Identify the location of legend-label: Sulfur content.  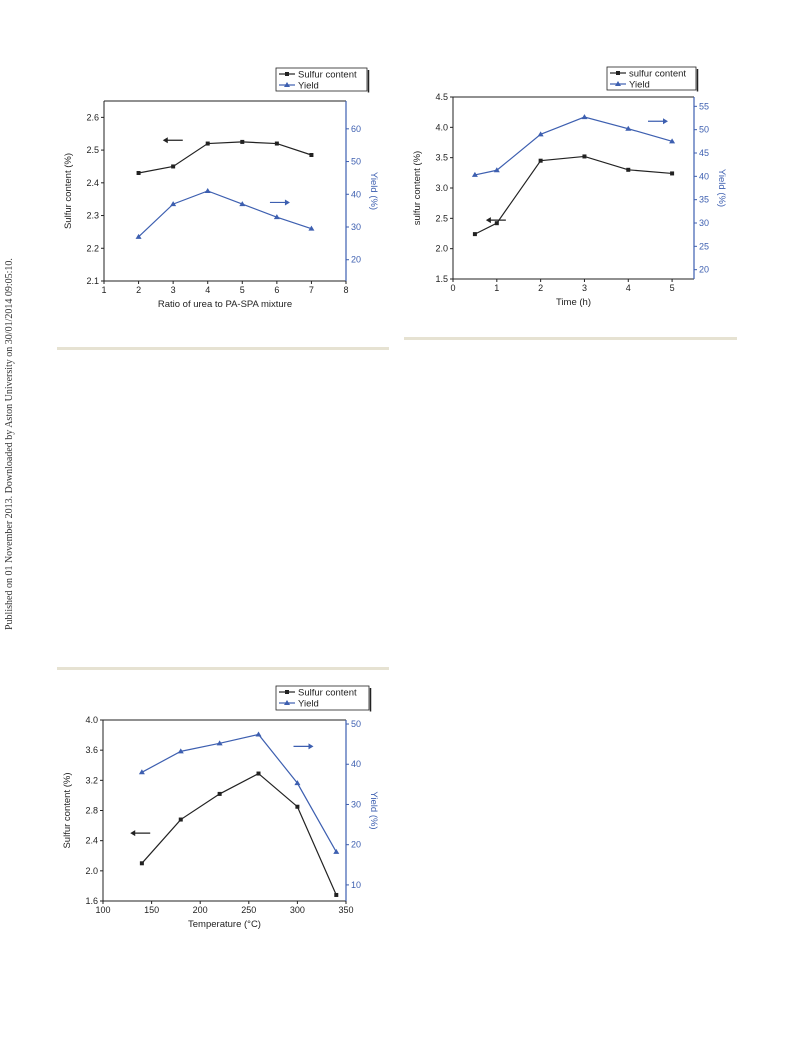
(327, 75).